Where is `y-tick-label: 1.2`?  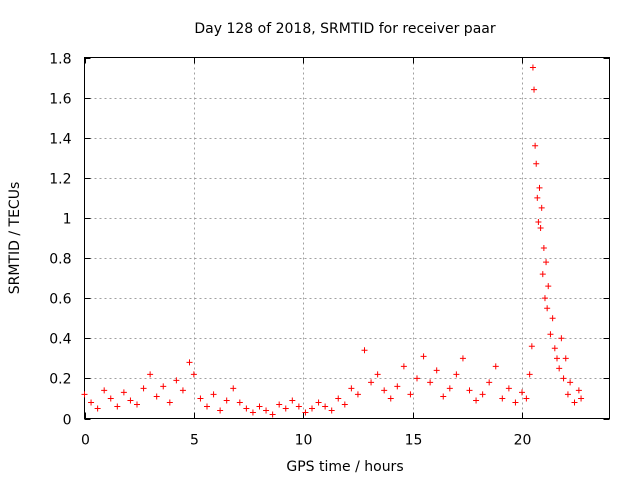
y-tick-label: 1.2 is located at coordinates (60, 180).